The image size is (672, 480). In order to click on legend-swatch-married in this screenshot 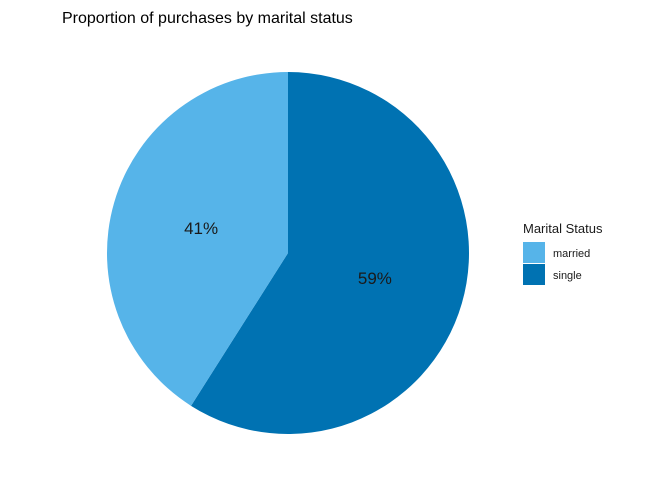, I will do `click(534, 252)`.